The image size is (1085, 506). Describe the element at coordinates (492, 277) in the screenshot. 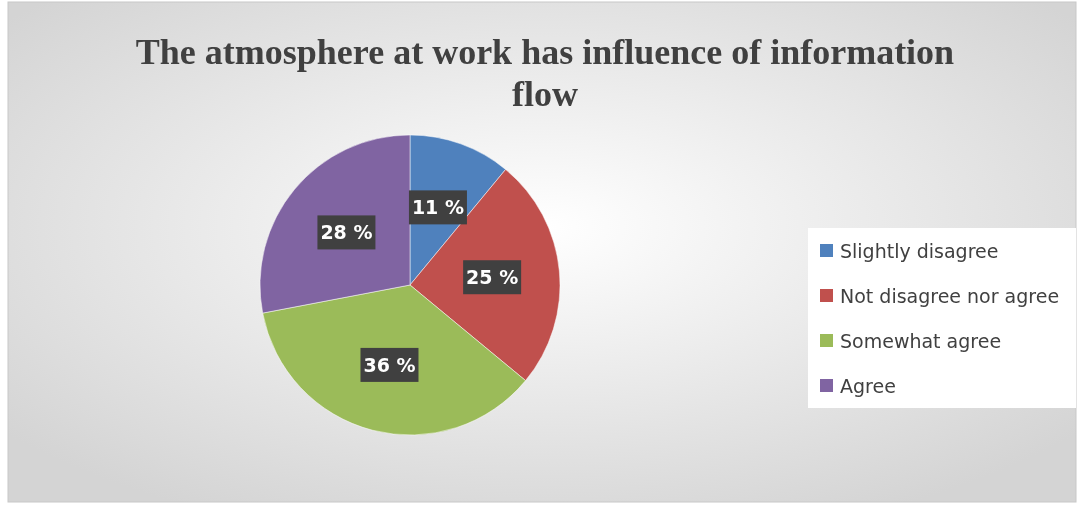

I see `data-label: 25 %` at that location.